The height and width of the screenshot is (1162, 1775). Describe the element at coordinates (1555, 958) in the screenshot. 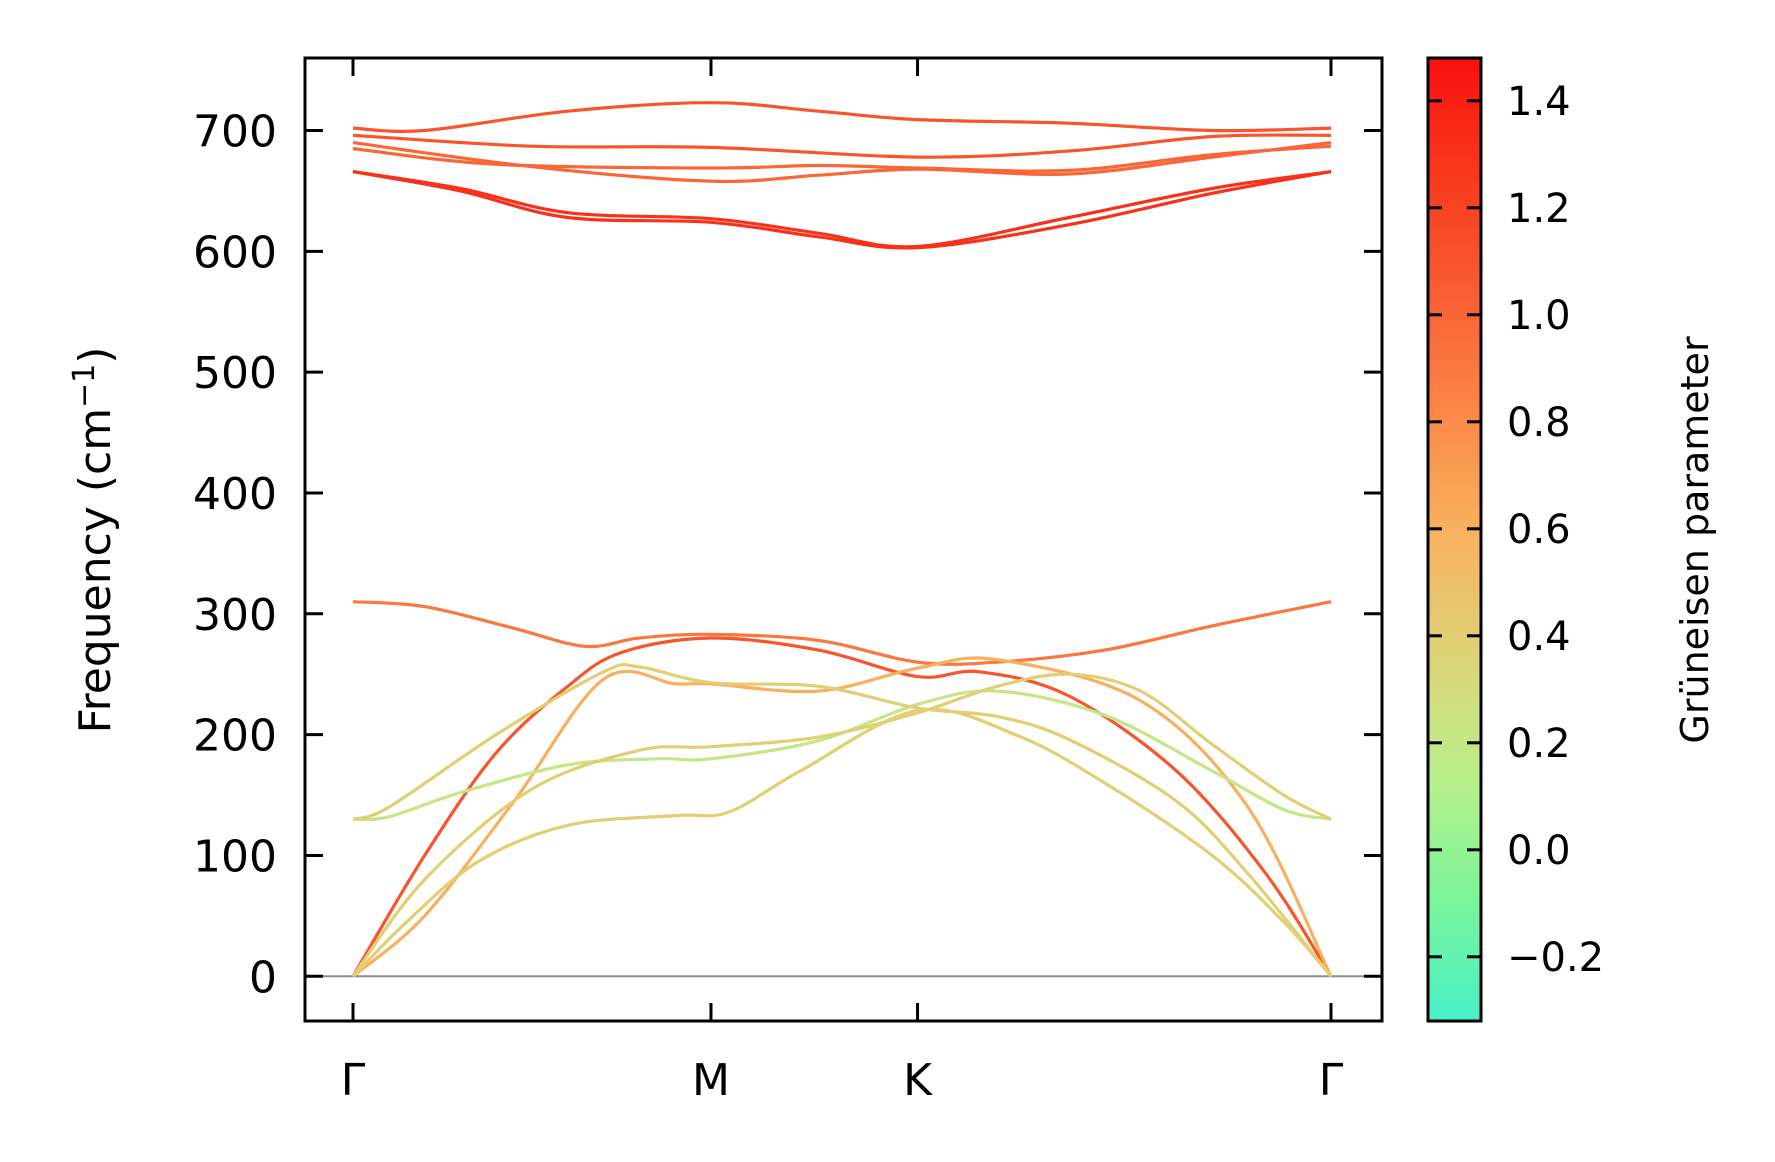

I see `colorbar-tick-label: −0.2` at that location.